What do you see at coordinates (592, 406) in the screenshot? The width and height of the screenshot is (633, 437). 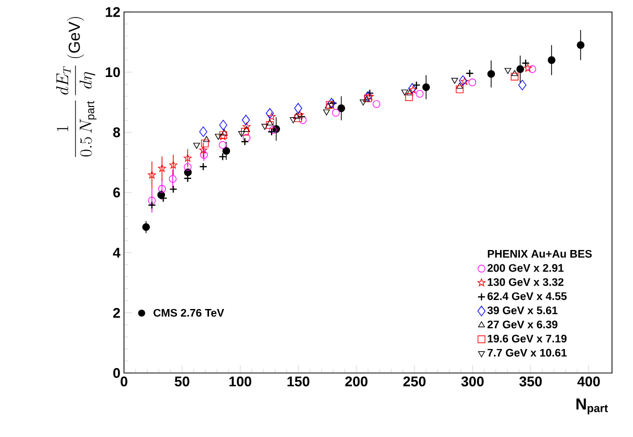 I see `x-axis-title: N$_{part}$` at bounding box center [592, 406].